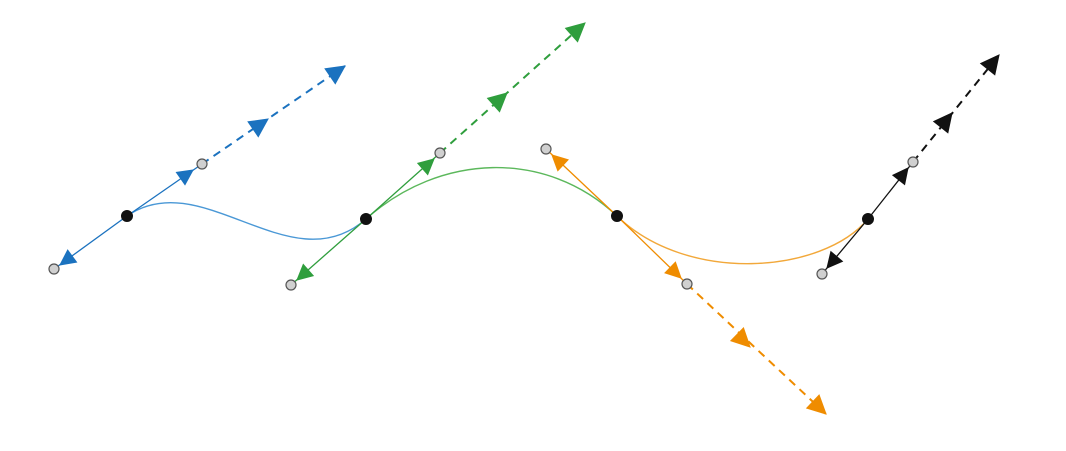 The image size is (1066, 451). Describe the element at coordinates (68, 257) in the screenshot. I see `point-1-back-arrow-icon` at that location.